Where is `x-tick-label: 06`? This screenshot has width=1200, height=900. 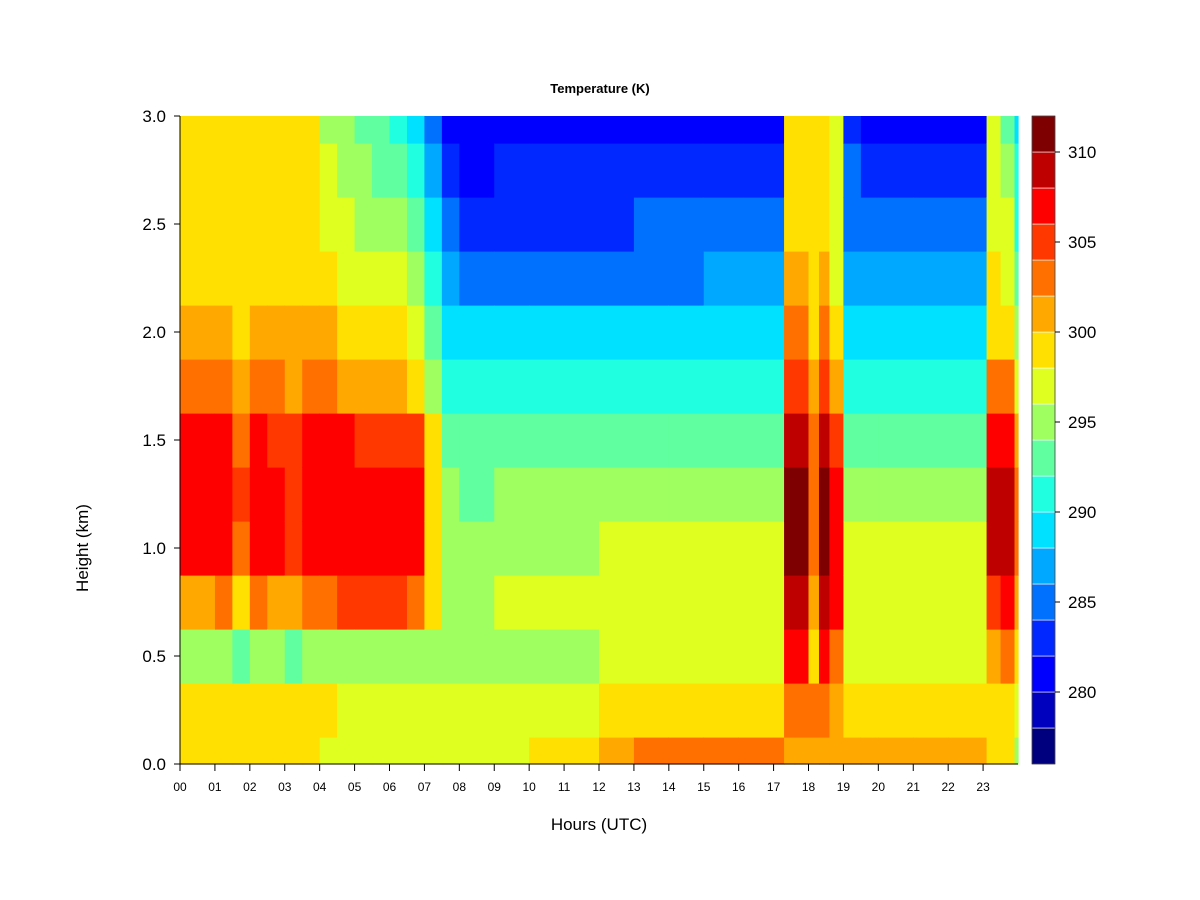
x-tick-label: 06 is located at coordinates (390, 787).